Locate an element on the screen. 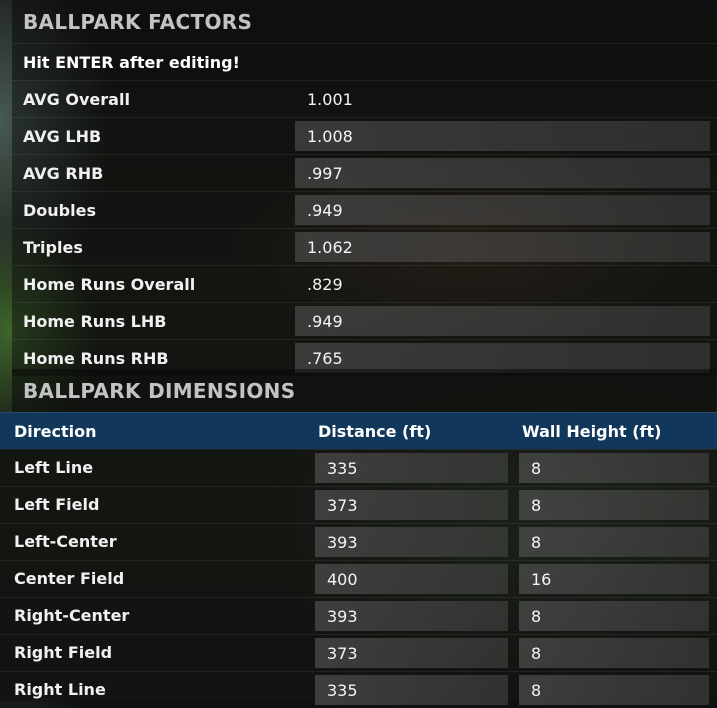 This screenshot has width=717, height=708. table-row: Right Line 335 8 is located at coordinates (358, 689).